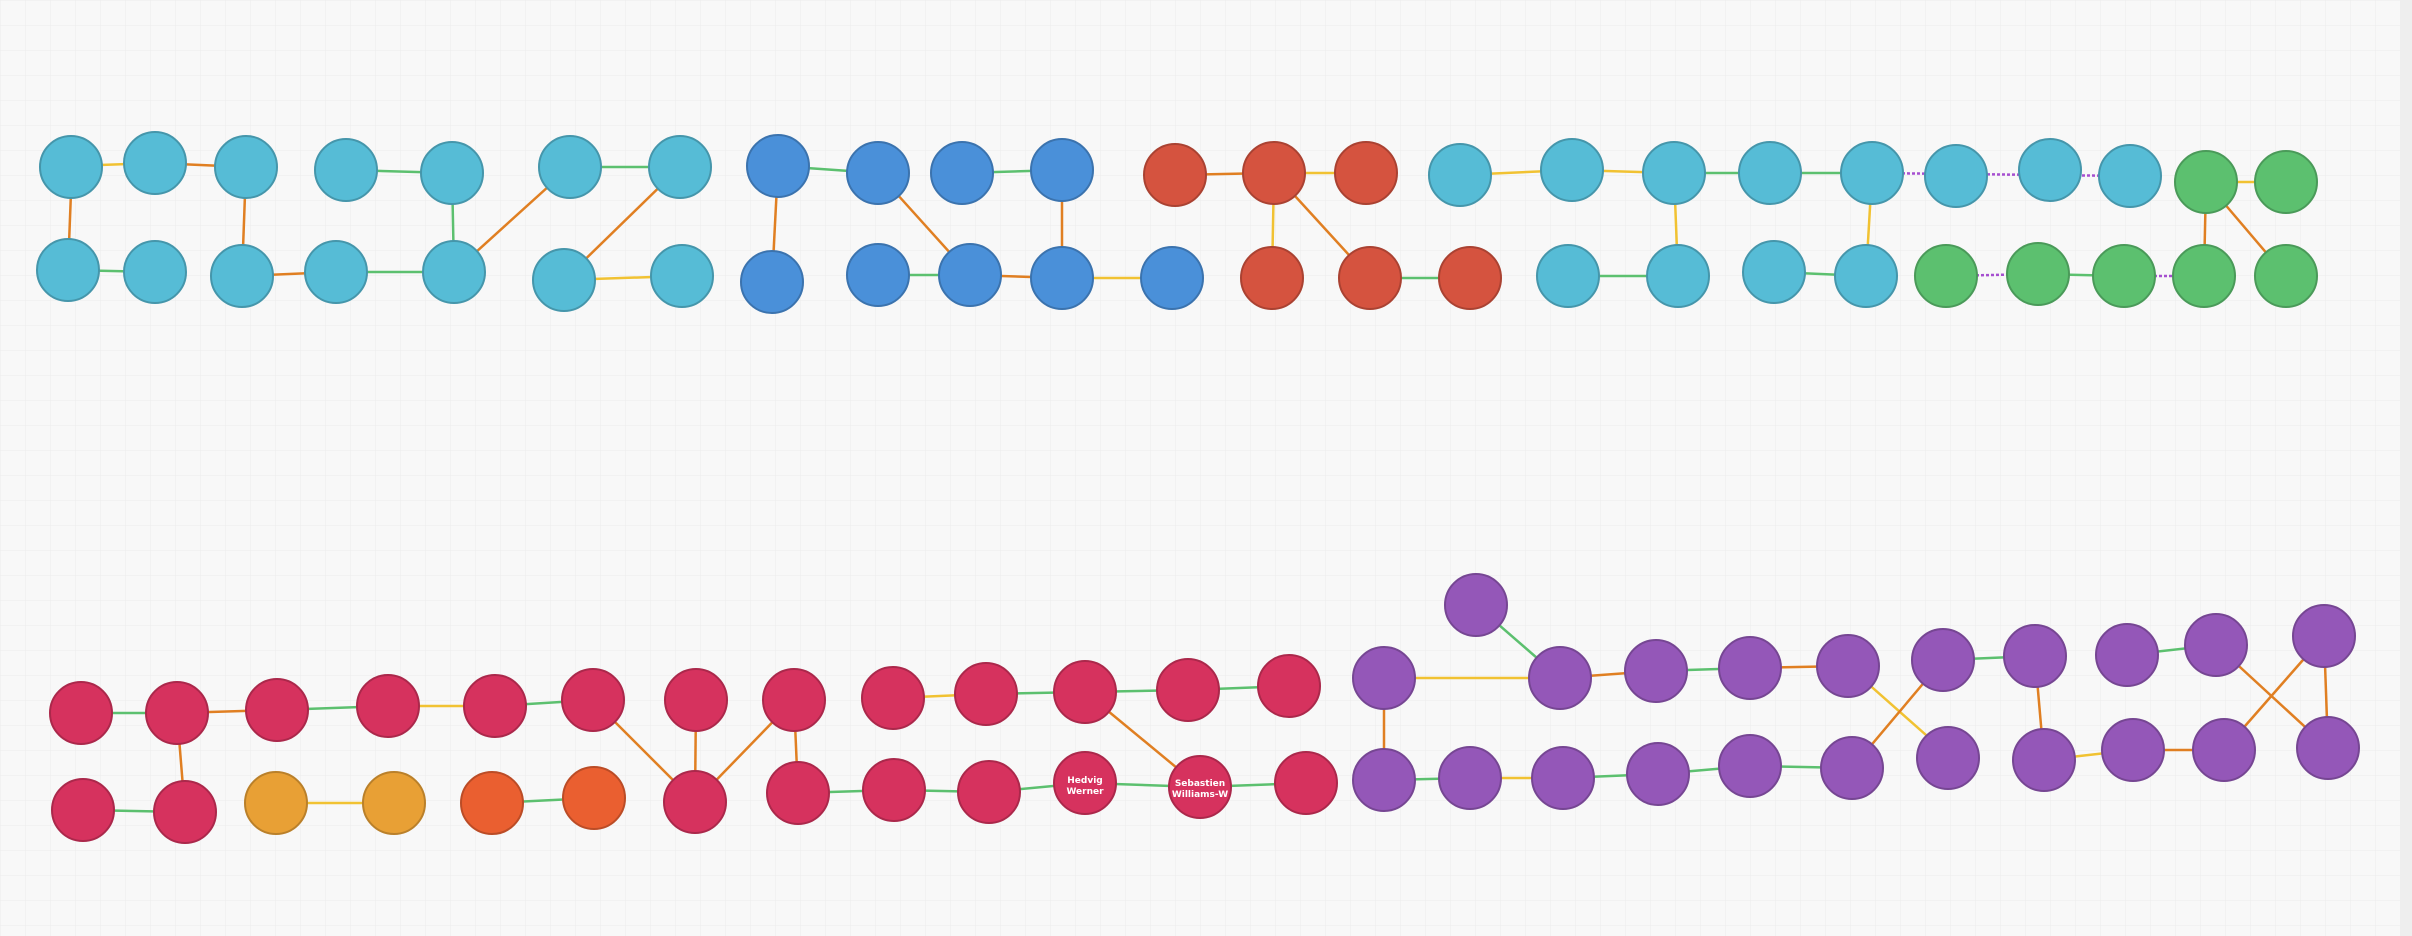  What do you see at coordinates (1085, 792) in the screenshot?
I see `node-label-hedvig-line-1: Werner` at bounding box center [1085, 792].